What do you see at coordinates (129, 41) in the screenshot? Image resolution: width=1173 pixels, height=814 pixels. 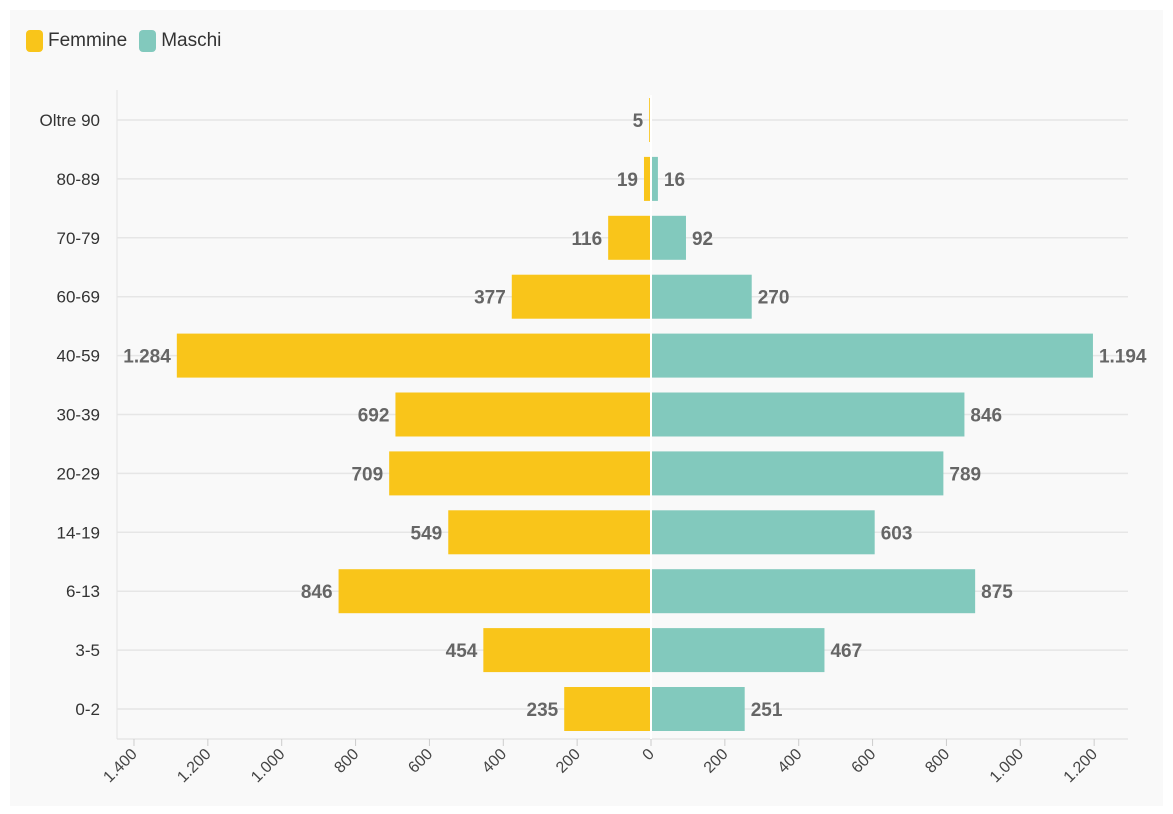 I see `legend: Femmine Maschi` at bounding box center [129, 41].